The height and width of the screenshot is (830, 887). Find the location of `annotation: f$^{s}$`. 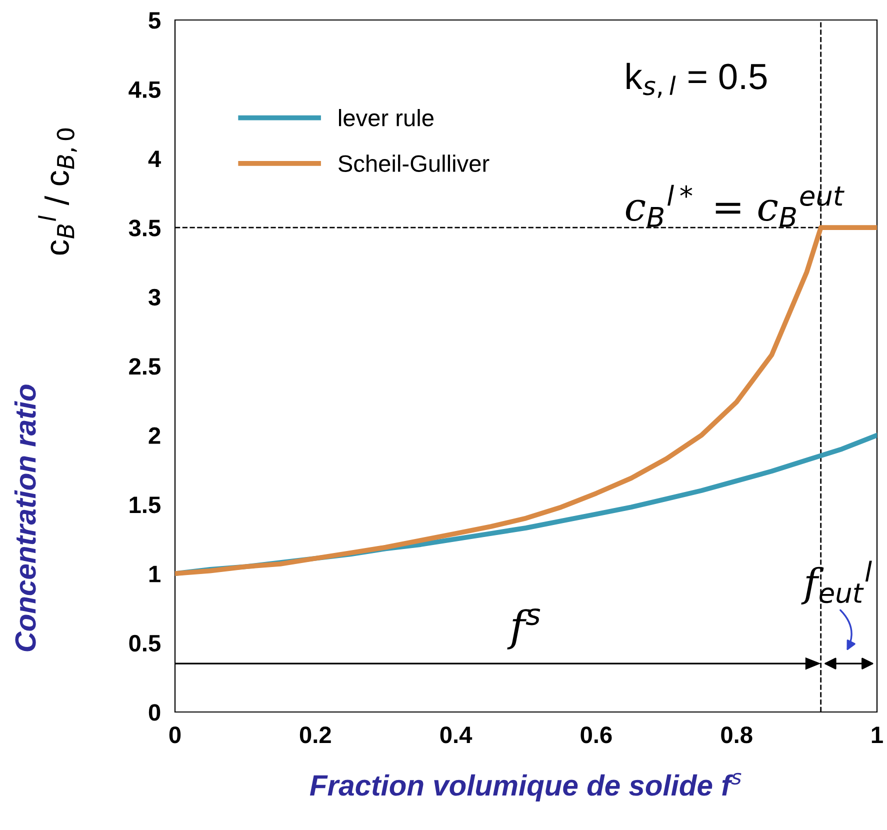

annotation: f$^{s}$ is located at coordinates (523, 629).